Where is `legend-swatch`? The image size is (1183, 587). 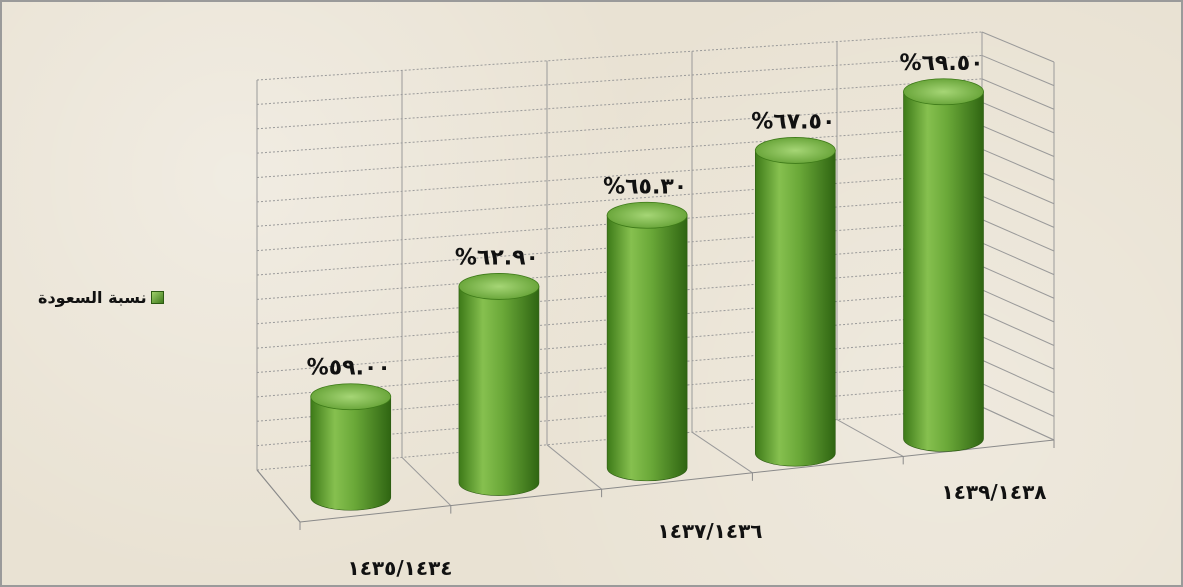
legend-swatch is located at coordinates (157, 297).